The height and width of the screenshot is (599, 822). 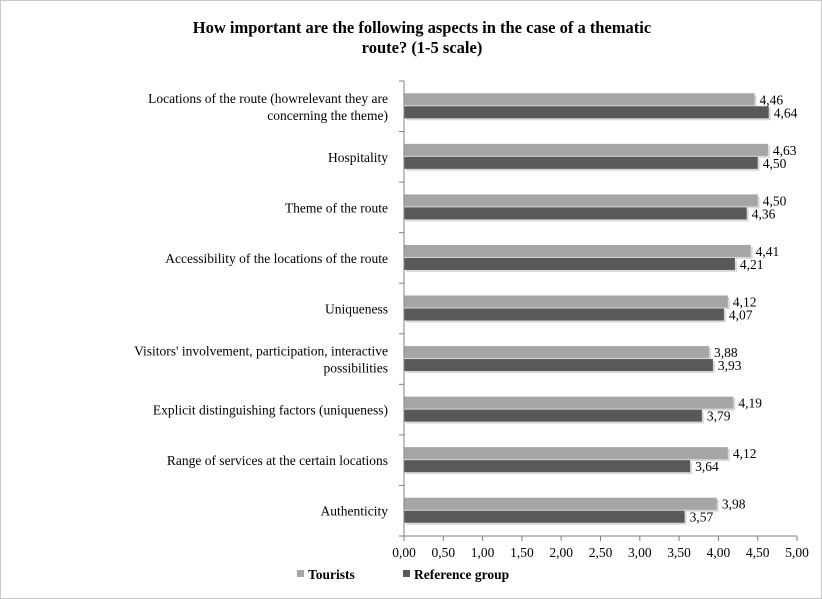 What do you see at coordinates (601, 552) in the screenshot?
I see `x-tick-label: 2,50` at bounding box center [601, 552].